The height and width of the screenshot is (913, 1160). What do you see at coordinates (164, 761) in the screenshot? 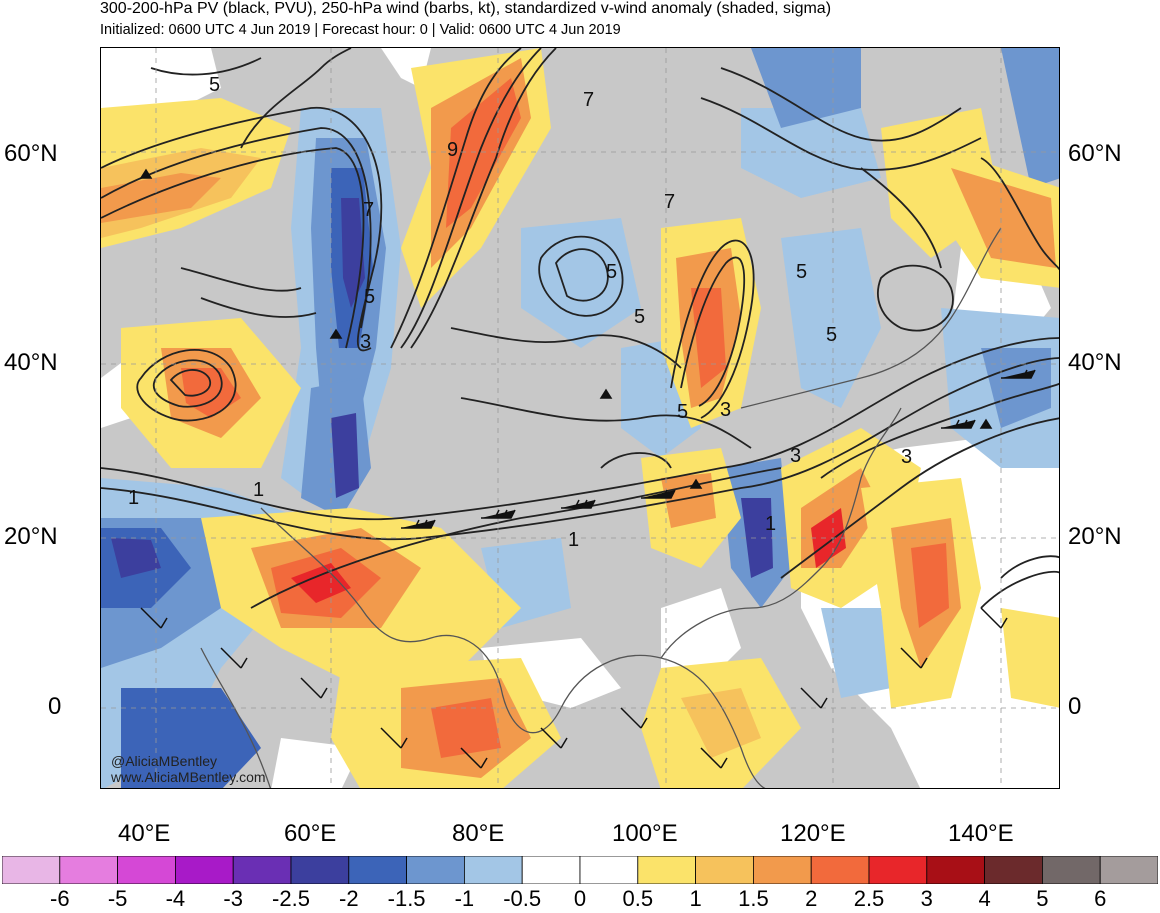
I see `credit-handle: @AliciaMBentley` at bounding box center [164, 761].